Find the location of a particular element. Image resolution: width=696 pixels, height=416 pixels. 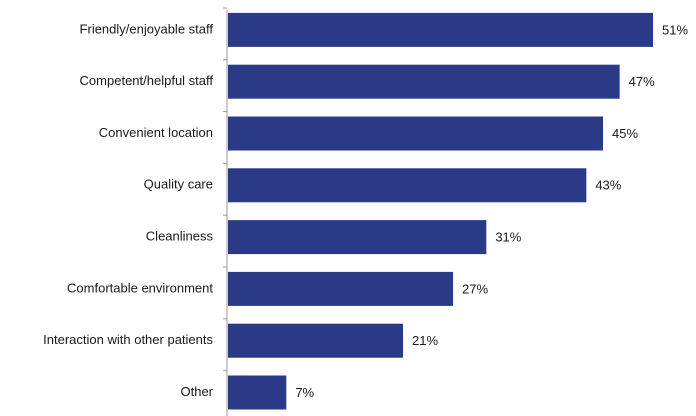

category-label: Competent/helpful staff is located at coordinates (147, 80).